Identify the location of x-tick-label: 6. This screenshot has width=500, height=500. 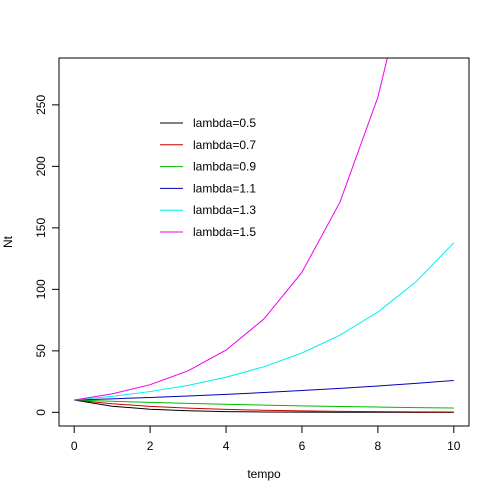
(302, 446).